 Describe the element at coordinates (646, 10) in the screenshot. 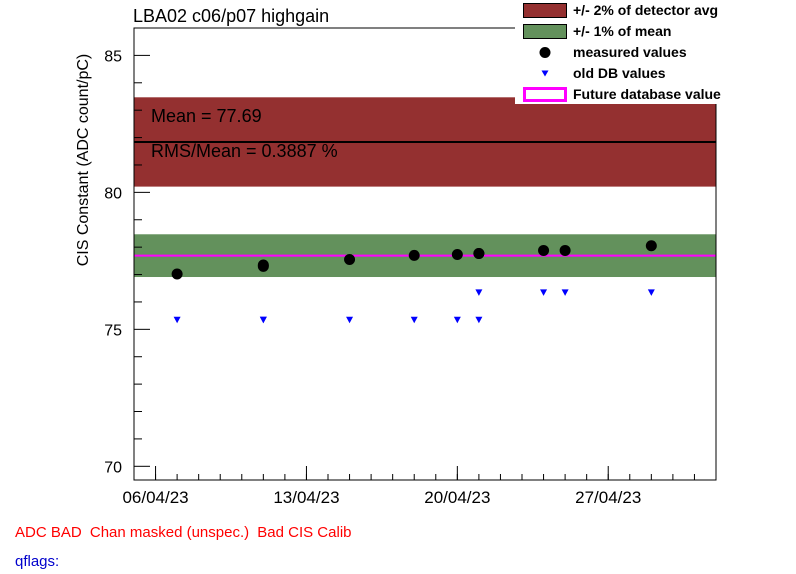

I see `legend-label-2pct: +/- 2% of detector avg` at that location.